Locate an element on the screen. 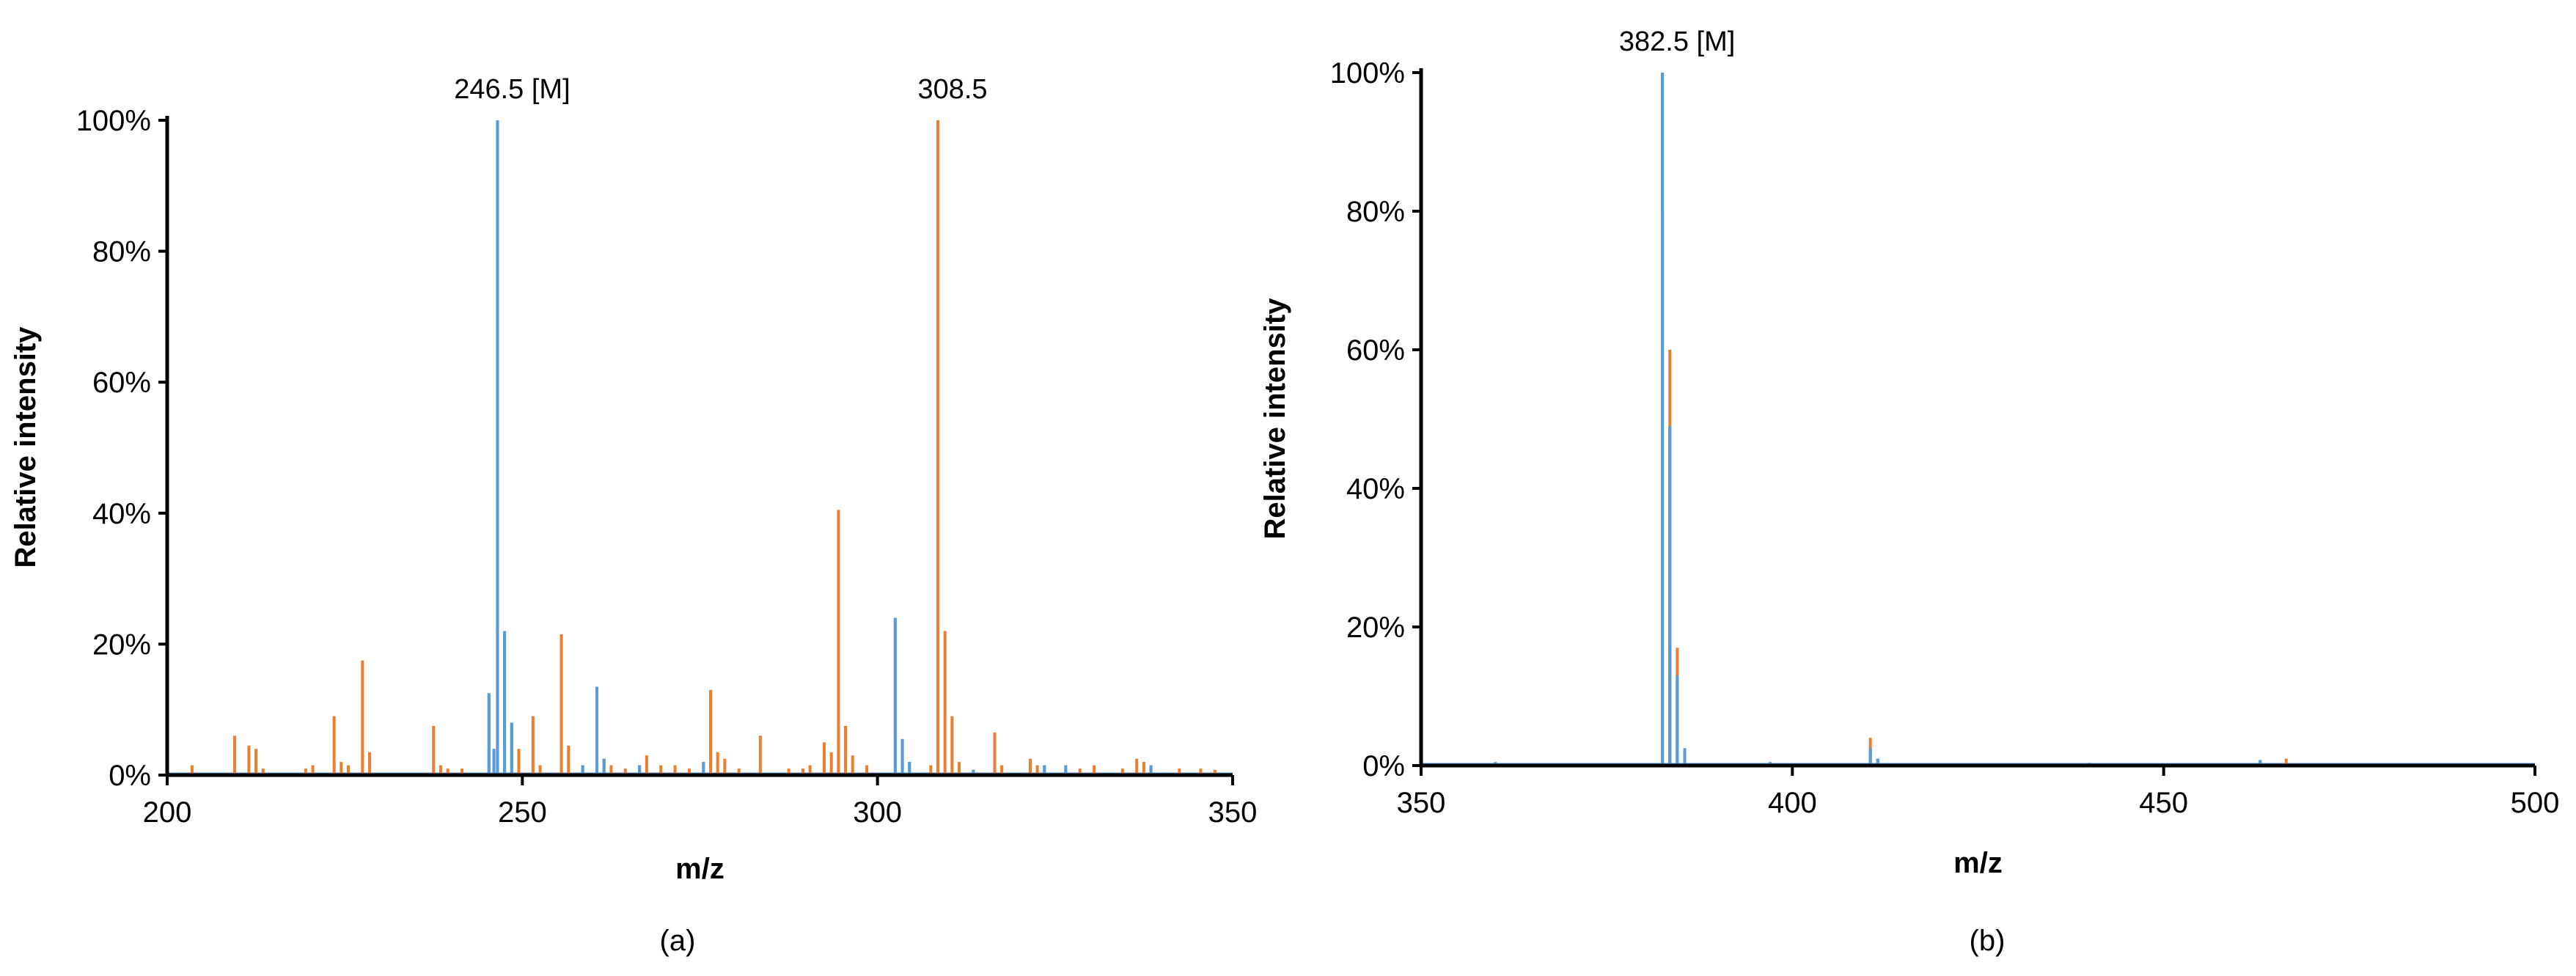 The image size is (2576, 976). peak-annotation: 308.5 is located at coordinates (952, 89).